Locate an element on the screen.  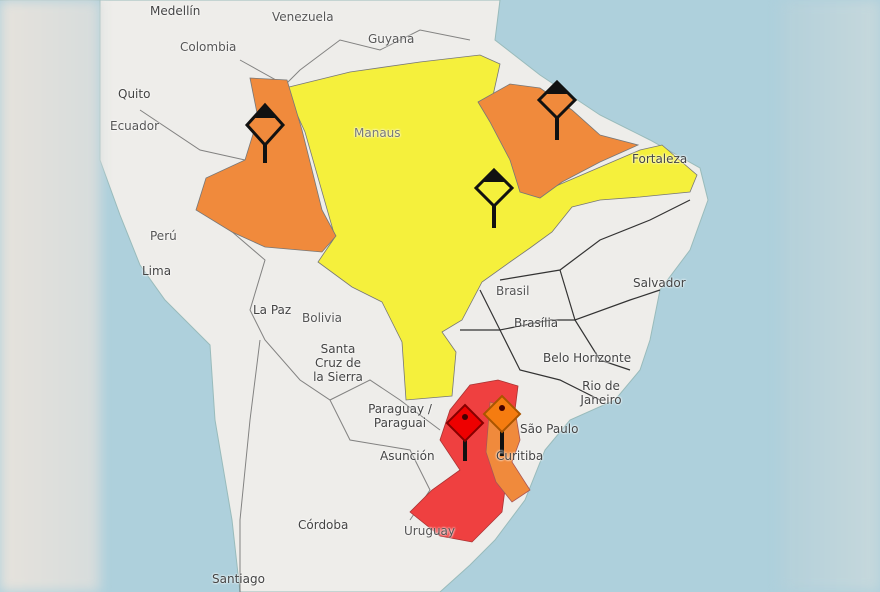
label-bolivia: Bolivia is located at coordinates (322, 318).